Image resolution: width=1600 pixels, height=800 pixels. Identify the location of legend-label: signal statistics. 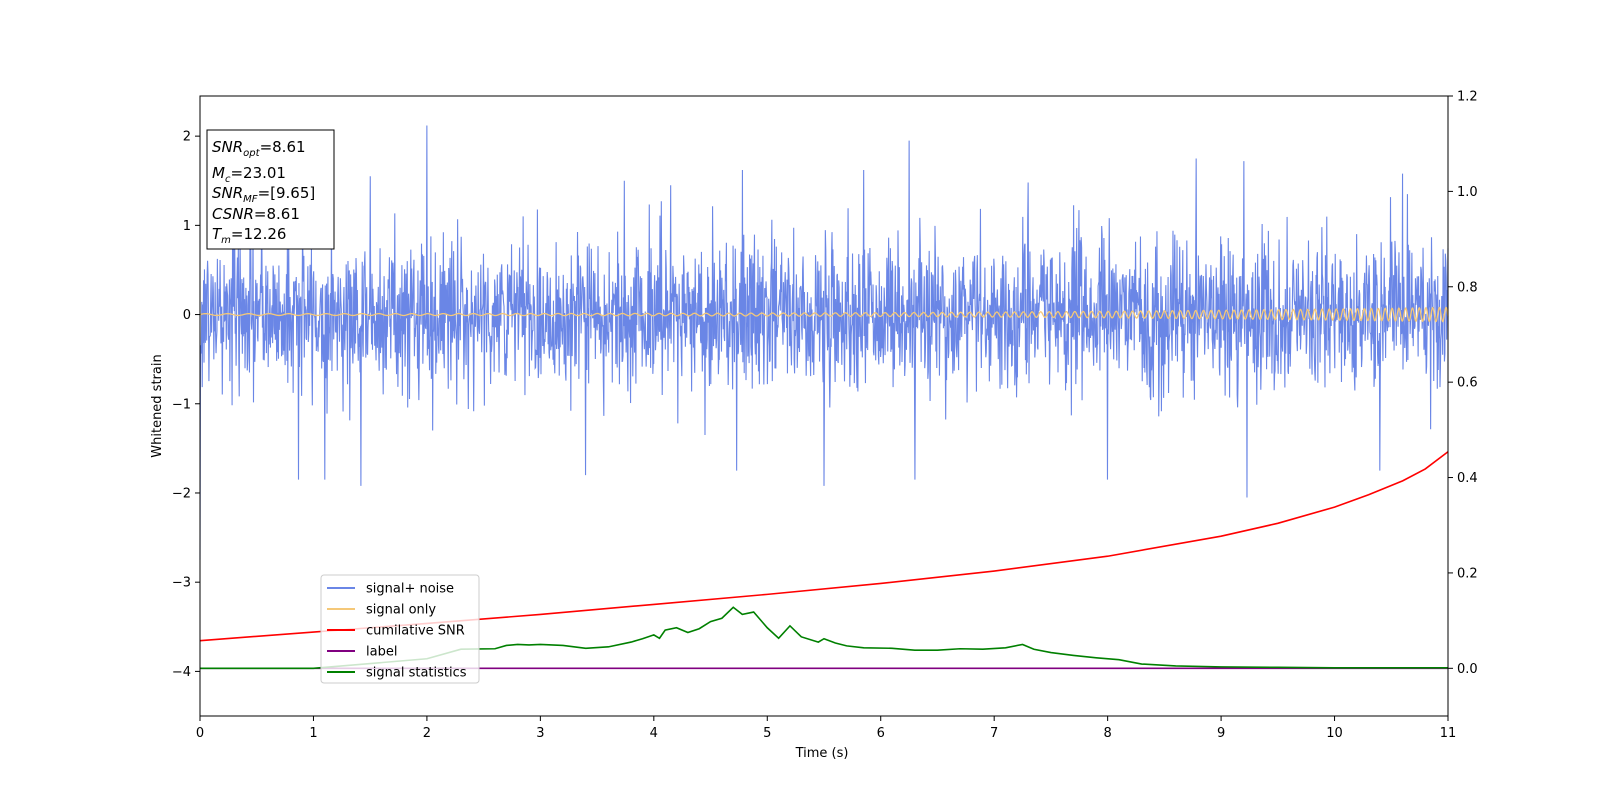
(416, 673).